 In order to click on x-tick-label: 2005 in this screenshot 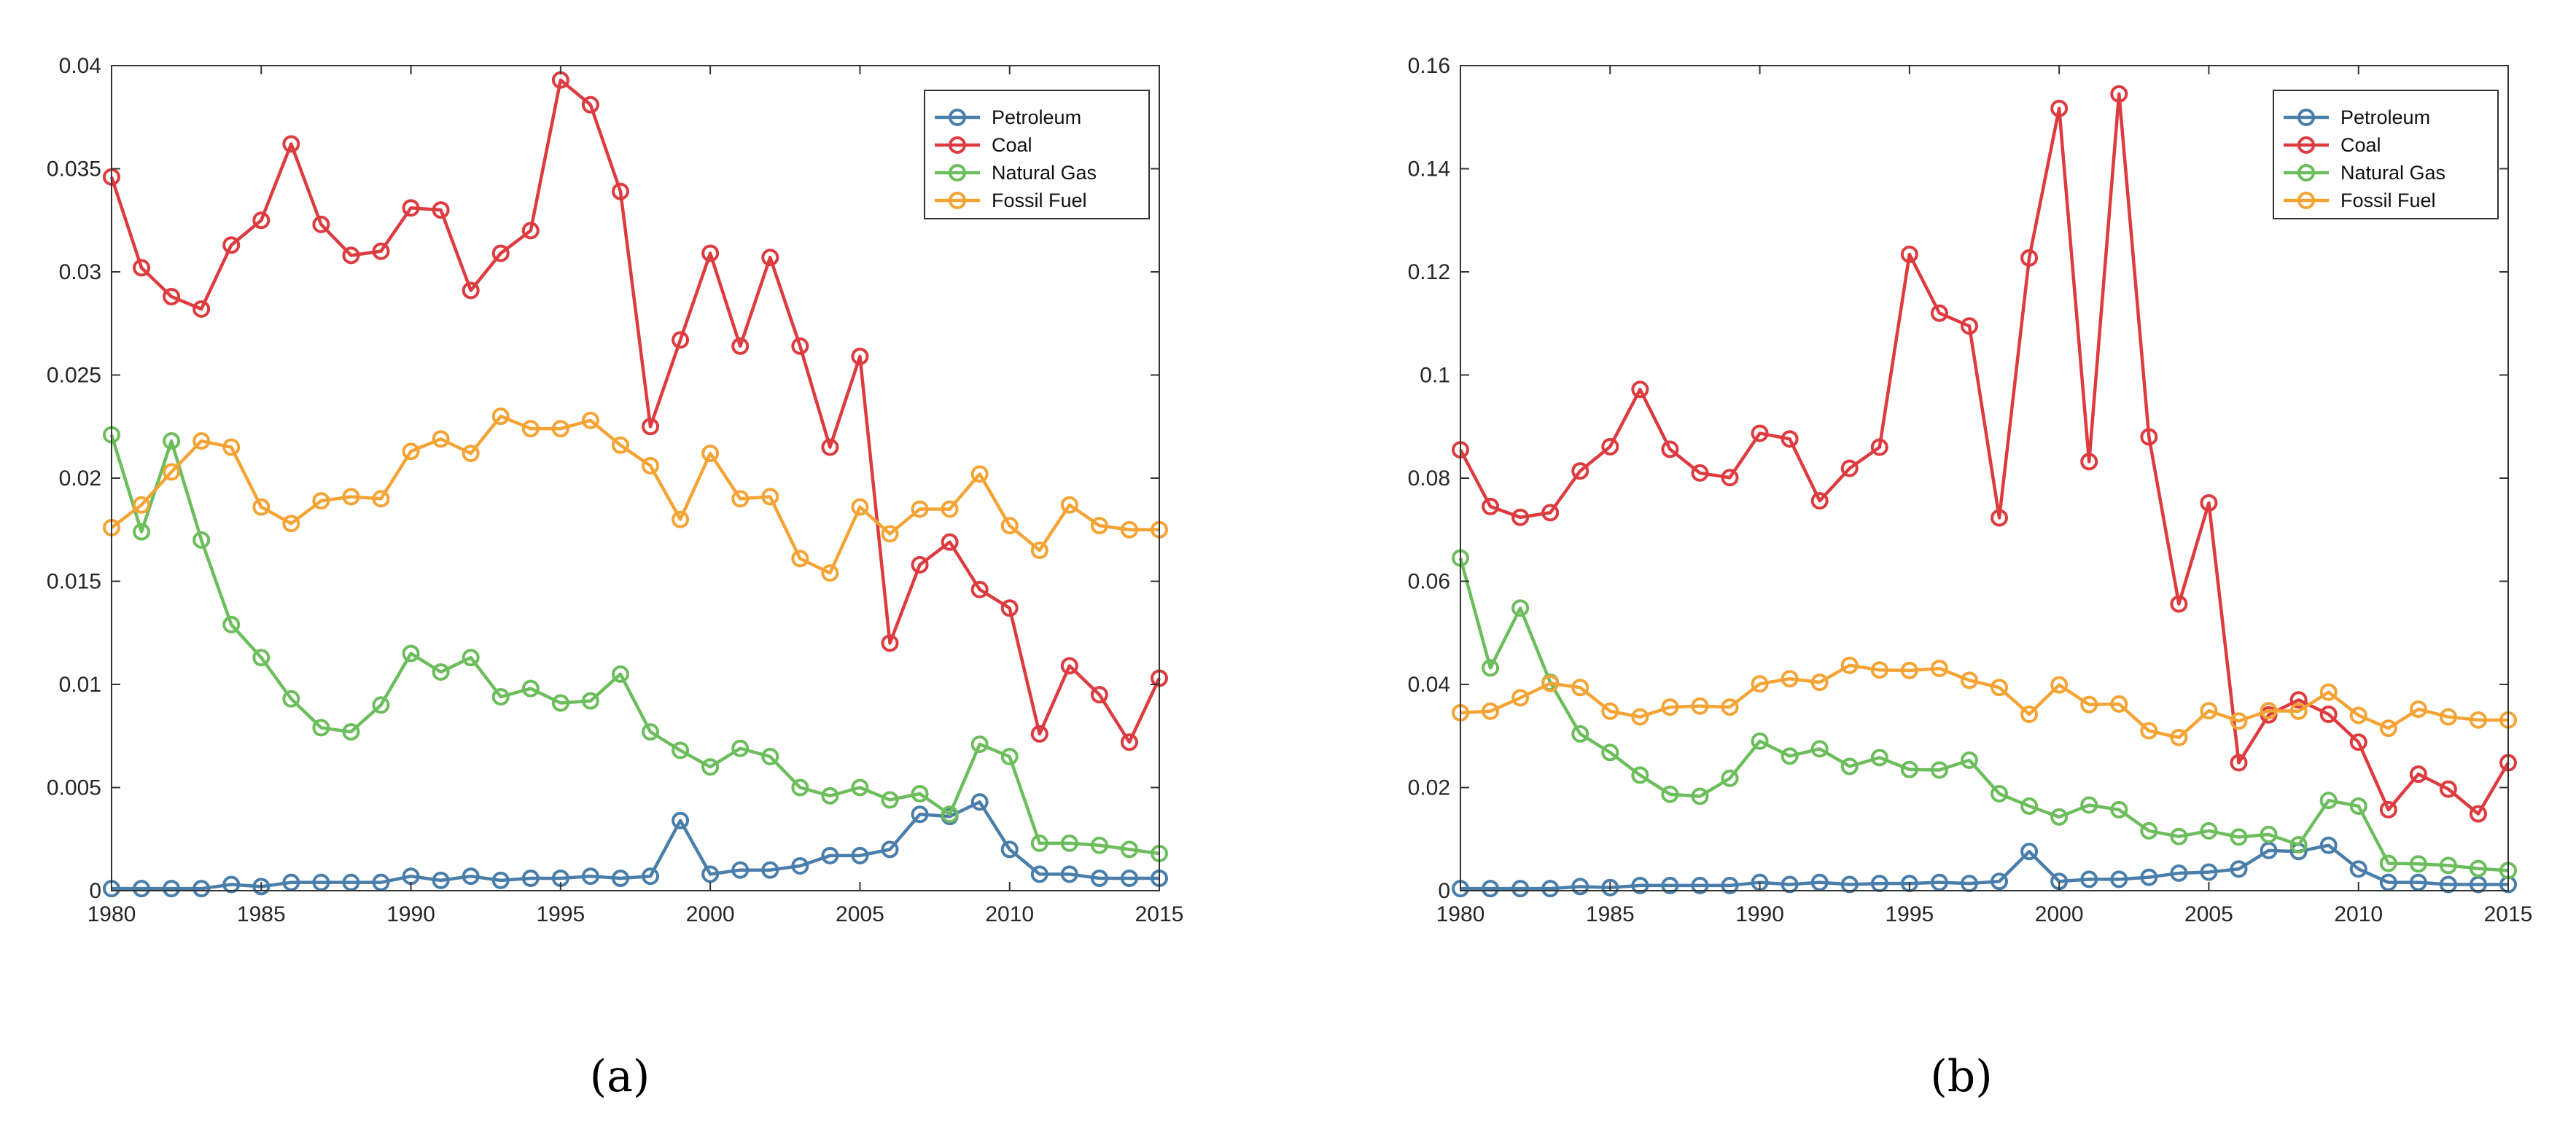, I will do `click(860, 914)`.